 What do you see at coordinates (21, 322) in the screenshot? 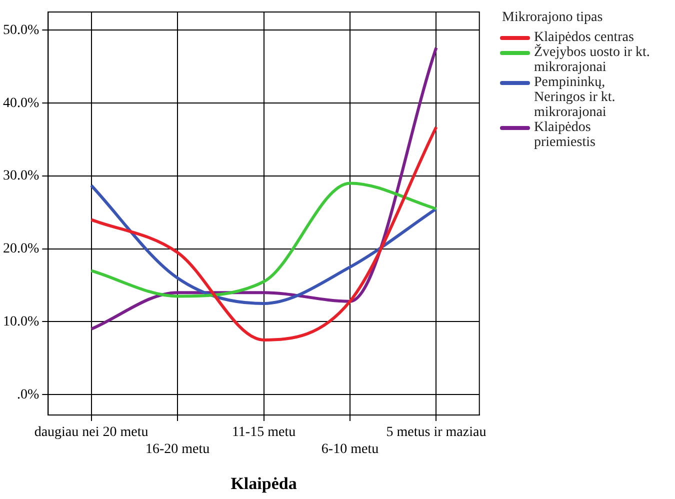
I see `y-tick-label: 10.0%` at bounding box center [21, 322].